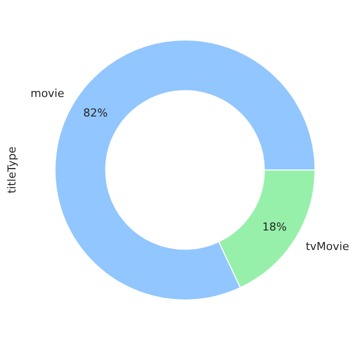 The height and width of the screenshot is (340, 354). Describe the element at coordinates (95, 113) in the screenshot. I see `data-label: 82%` at that location.